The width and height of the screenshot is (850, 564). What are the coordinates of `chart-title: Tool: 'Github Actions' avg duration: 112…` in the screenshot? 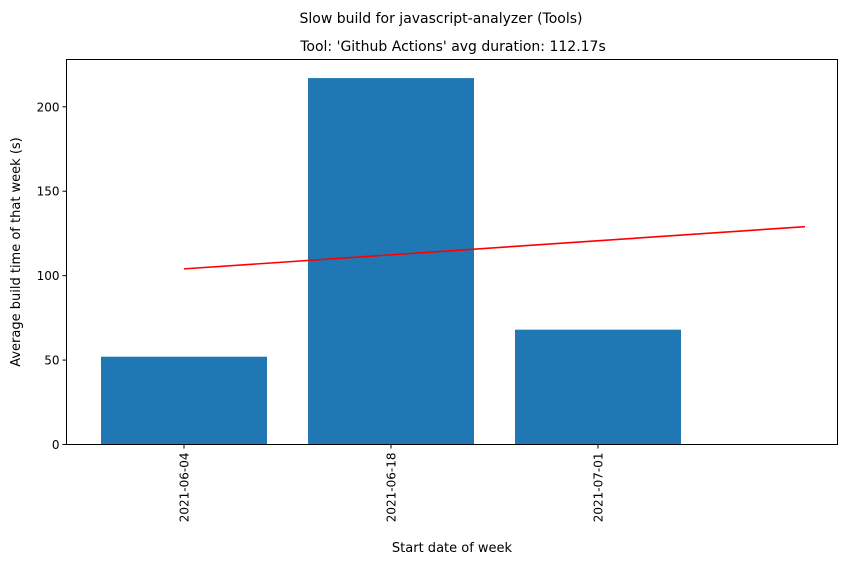 It's located at (452, 47).